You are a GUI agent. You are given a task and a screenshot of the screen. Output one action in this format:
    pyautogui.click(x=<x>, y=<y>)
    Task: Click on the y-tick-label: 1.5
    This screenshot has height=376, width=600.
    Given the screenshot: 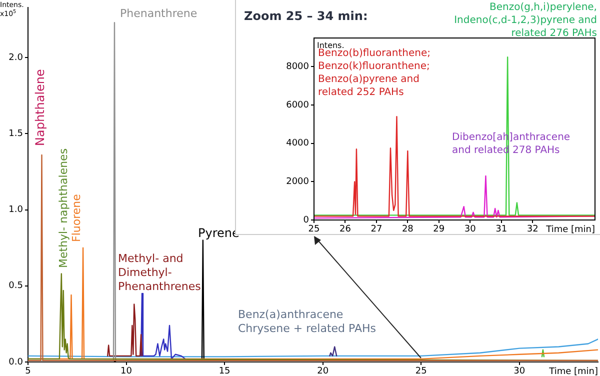 What is the action you would take?
    pyautogui.click(x=15, y=134)
    